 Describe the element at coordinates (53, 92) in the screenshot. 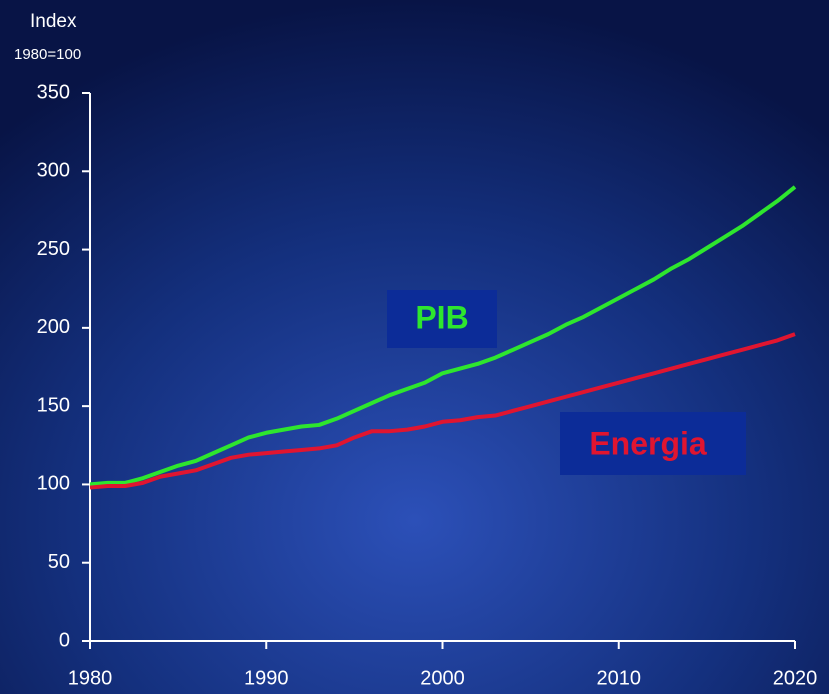

I see `y-tick-label: 350` at that location.